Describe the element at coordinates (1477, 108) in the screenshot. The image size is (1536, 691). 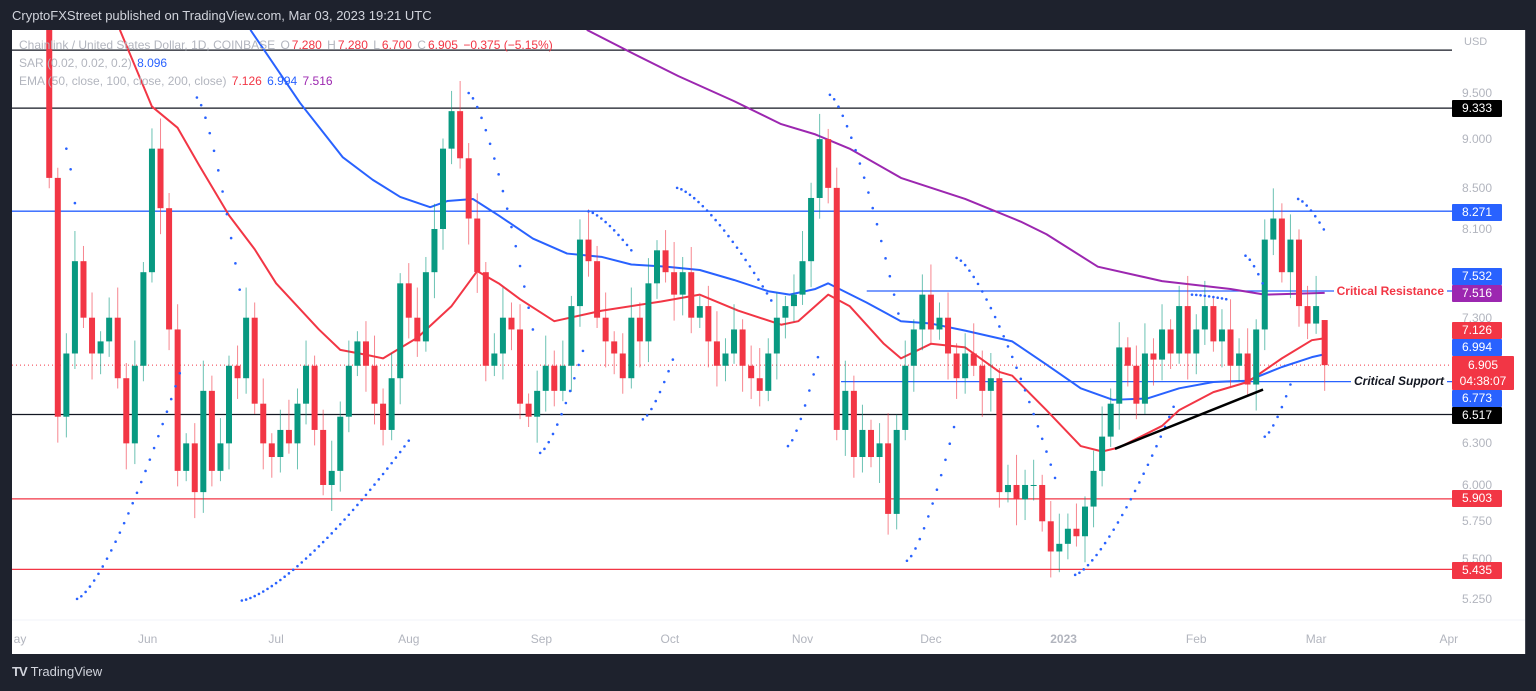
I see `price-axis-label: 9.333` at that location.